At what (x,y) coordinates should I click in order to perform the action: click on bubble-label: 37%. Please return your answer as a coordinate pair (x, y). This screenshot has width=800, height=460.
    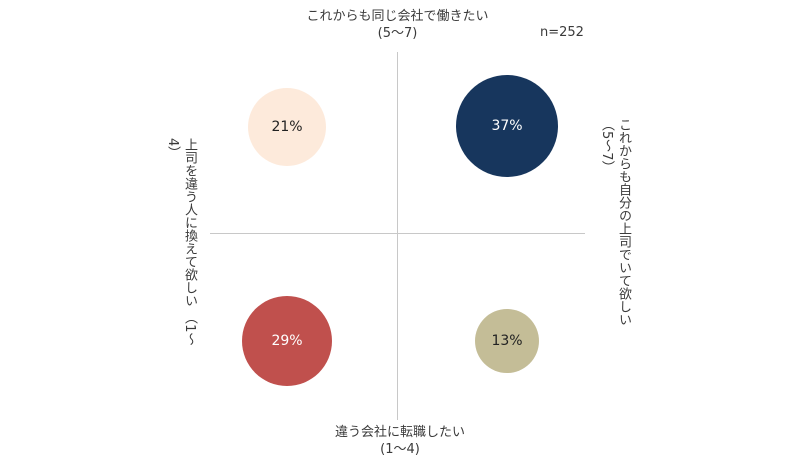
    Looking at the image, I should click on (507, 126).